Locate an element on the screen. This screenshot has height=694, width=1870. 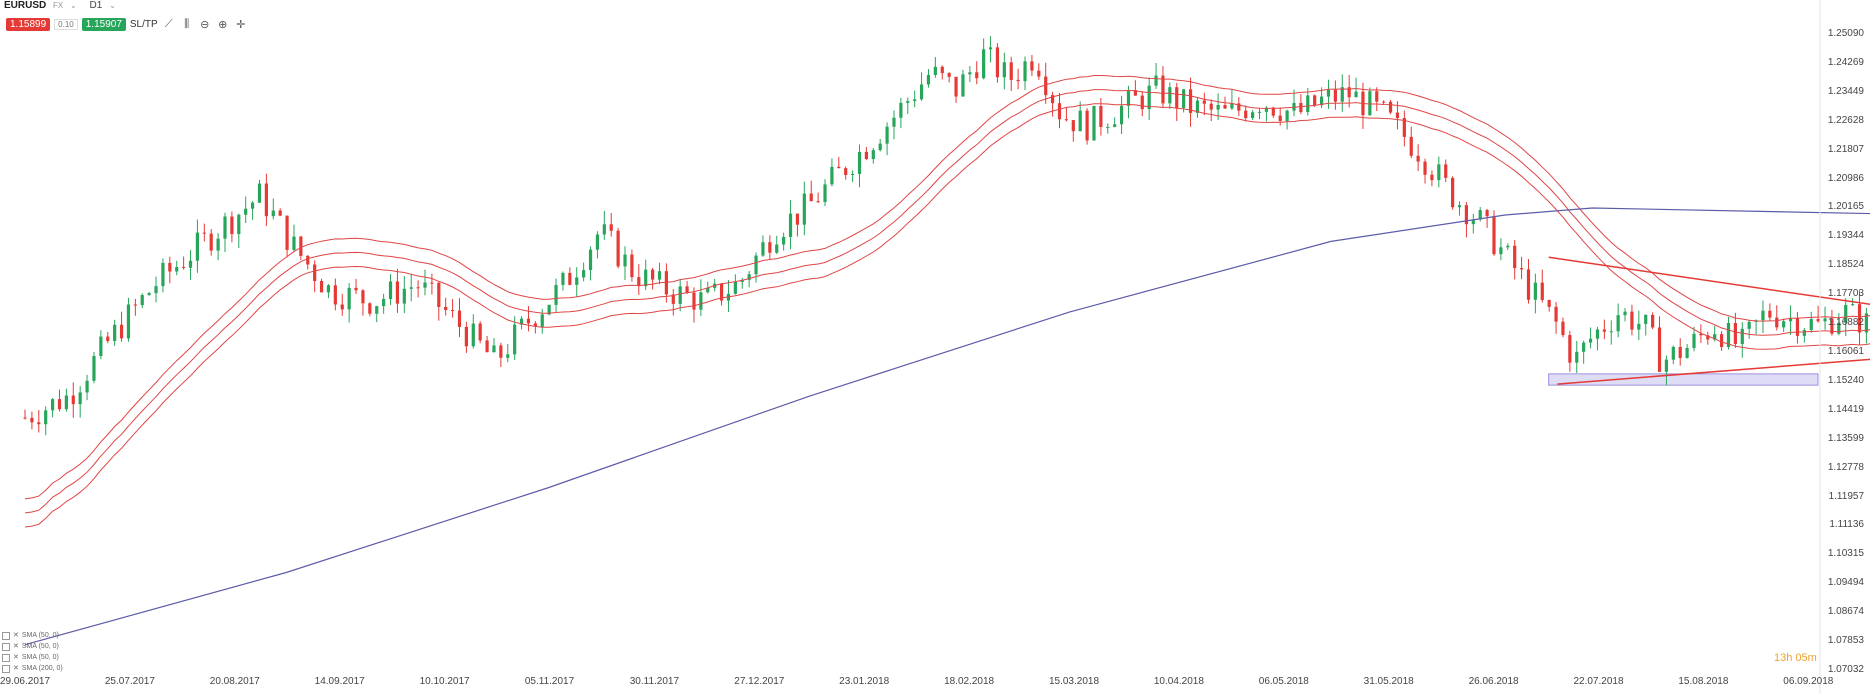
date-tick-label: 06.05.2018 is located at coordinates (1283, 681).